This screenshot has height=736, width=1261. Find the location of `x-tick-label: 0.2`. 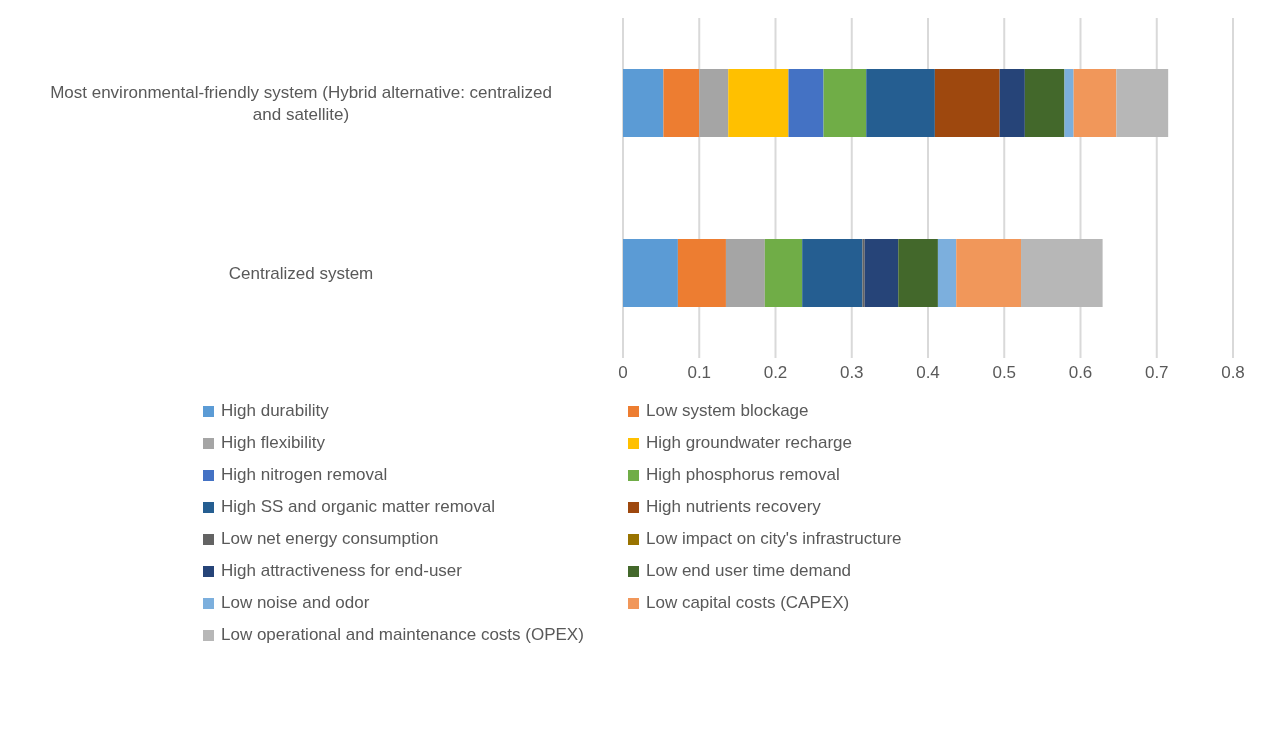

x-tick-label: 0.2 is located at coordinates (775, 373).